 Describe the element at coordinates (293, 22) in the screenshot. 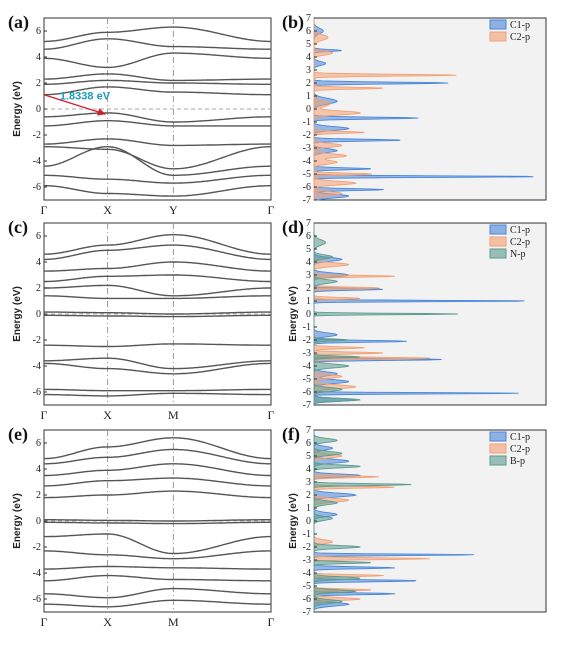

I see `panel-label: (b)` at that location.